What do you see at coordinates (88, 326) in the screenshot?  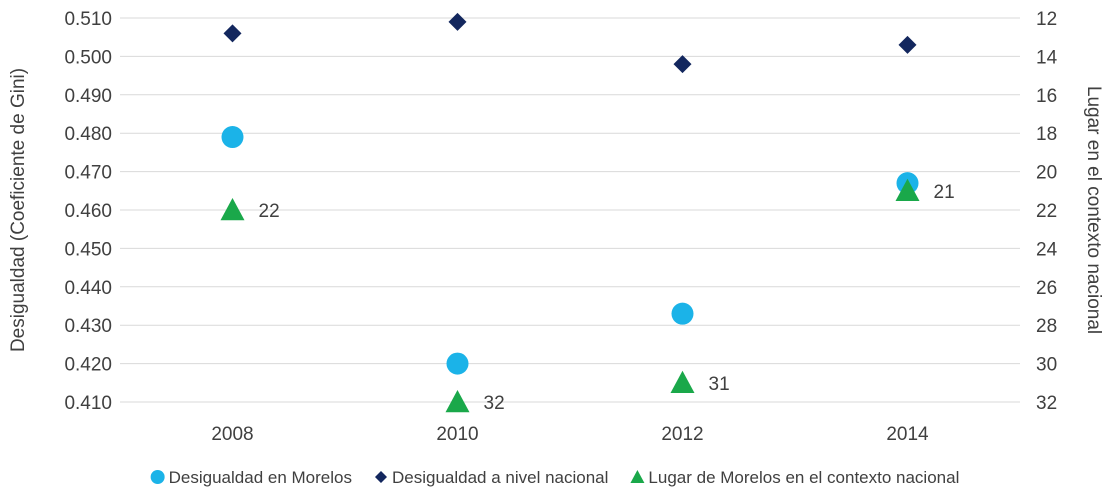 I see `y-tick-left: 0.430` at bounding box center [88, 326].